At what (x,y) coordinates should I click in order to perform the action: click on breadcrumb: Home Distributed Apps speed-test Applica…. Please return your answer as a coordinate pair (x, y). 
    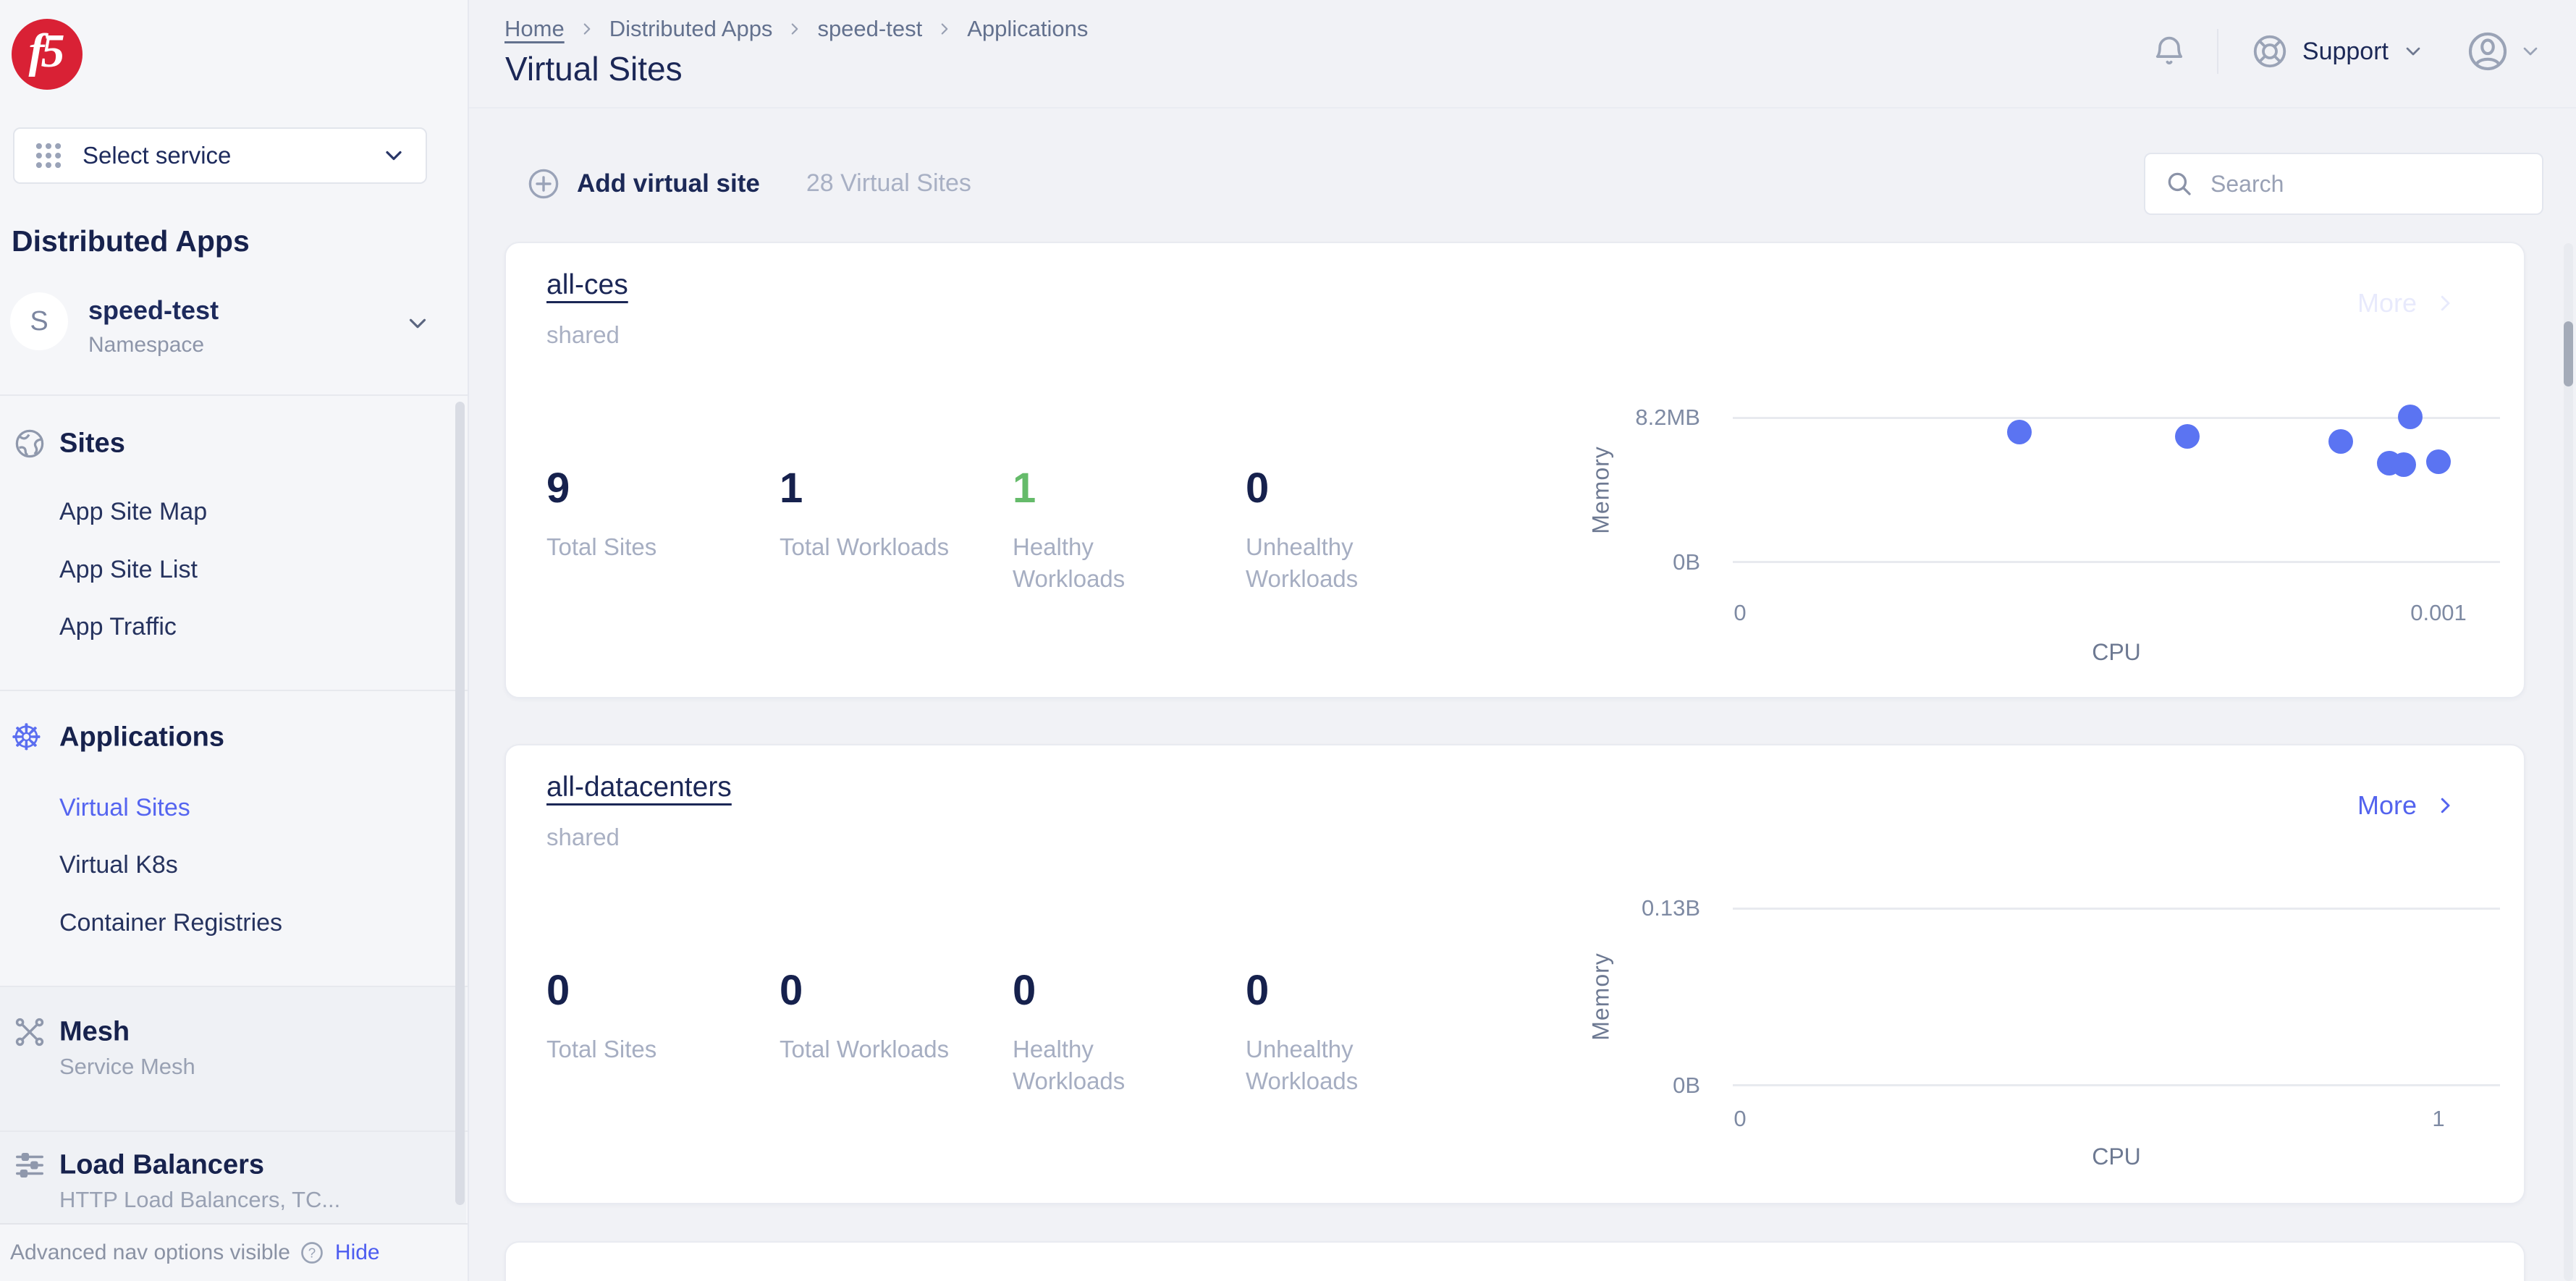
    Looking at the image, I should click on (796, 29).